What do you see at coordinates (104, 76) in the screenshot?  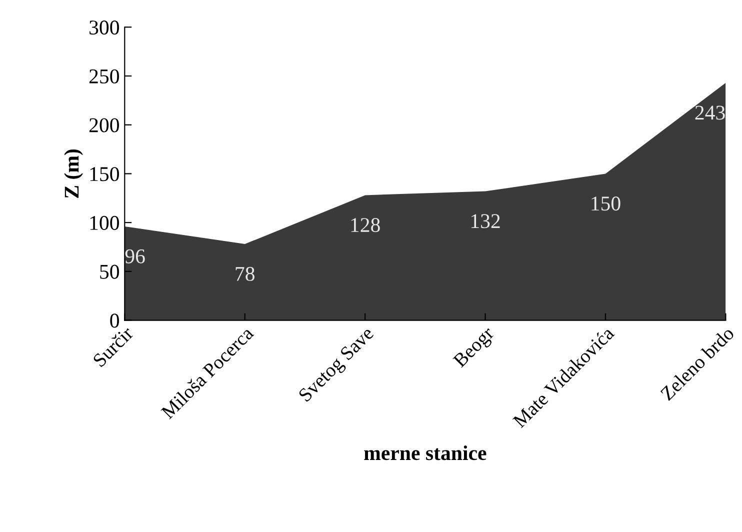 I see `y-tick-label: 250` at bounding box center [104, 76].